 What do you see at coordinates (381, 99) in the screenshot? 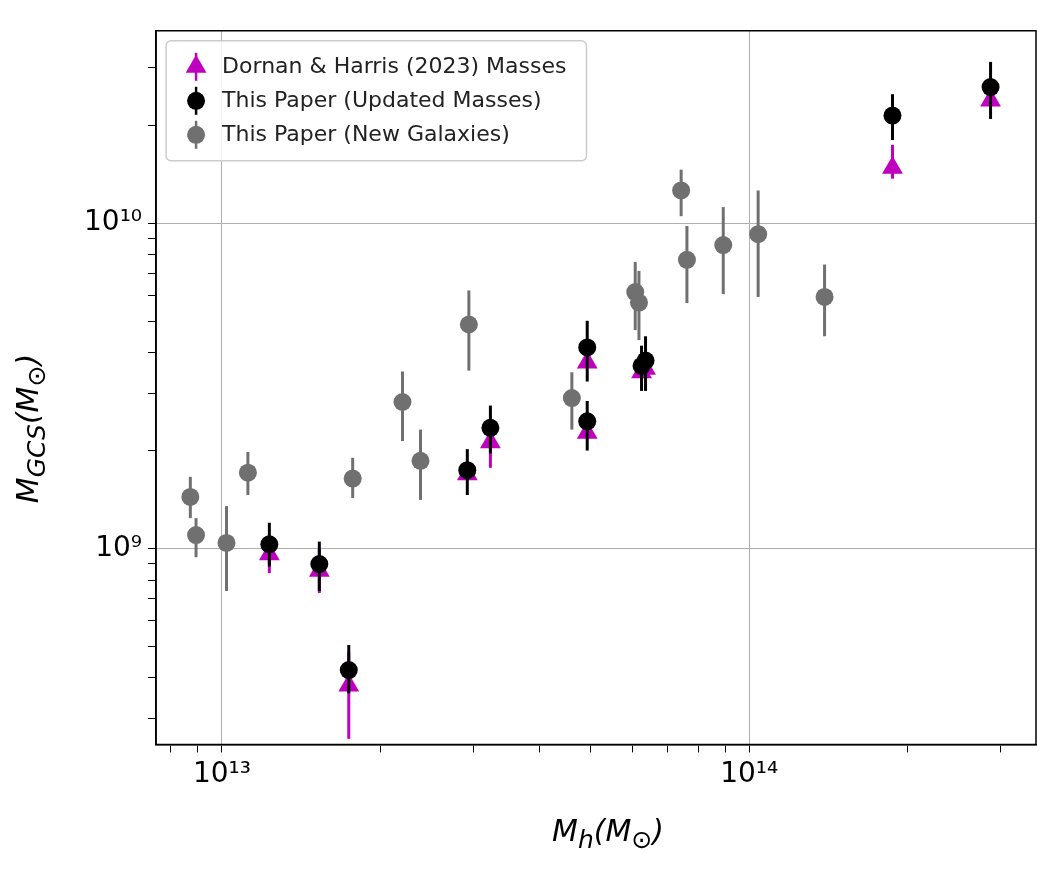
I see `legend-label: This Paper (Updated Masses)` at bounding box center [381, 99].